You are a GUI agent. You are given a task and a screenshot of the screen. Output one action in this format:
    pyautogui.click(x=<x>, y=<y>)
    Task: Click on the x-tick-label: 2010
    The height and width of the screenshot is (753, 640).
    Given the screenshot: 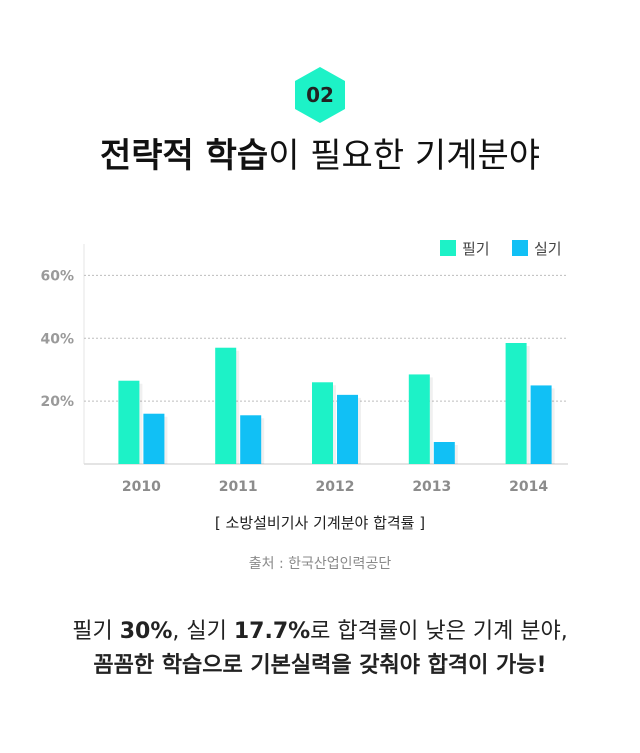 What is the action you would take?
    pyautogui.click(x=141, y=487)
    